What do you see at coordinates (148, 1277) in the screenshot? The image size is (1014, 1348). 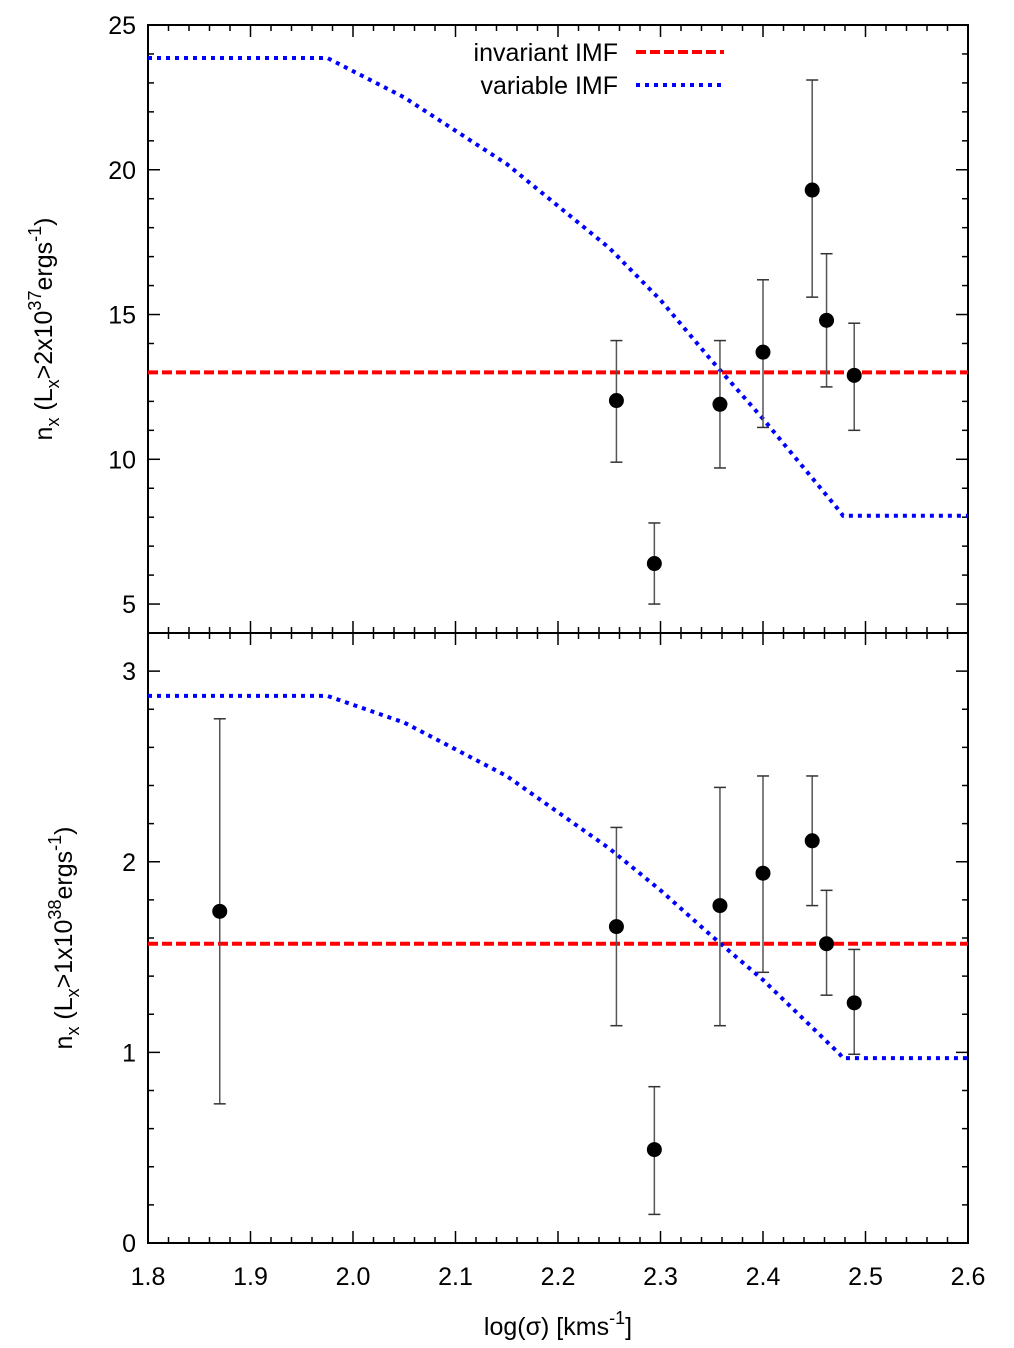 I see `x-tick-label: 1.8` at bounding box center [148, 1277].